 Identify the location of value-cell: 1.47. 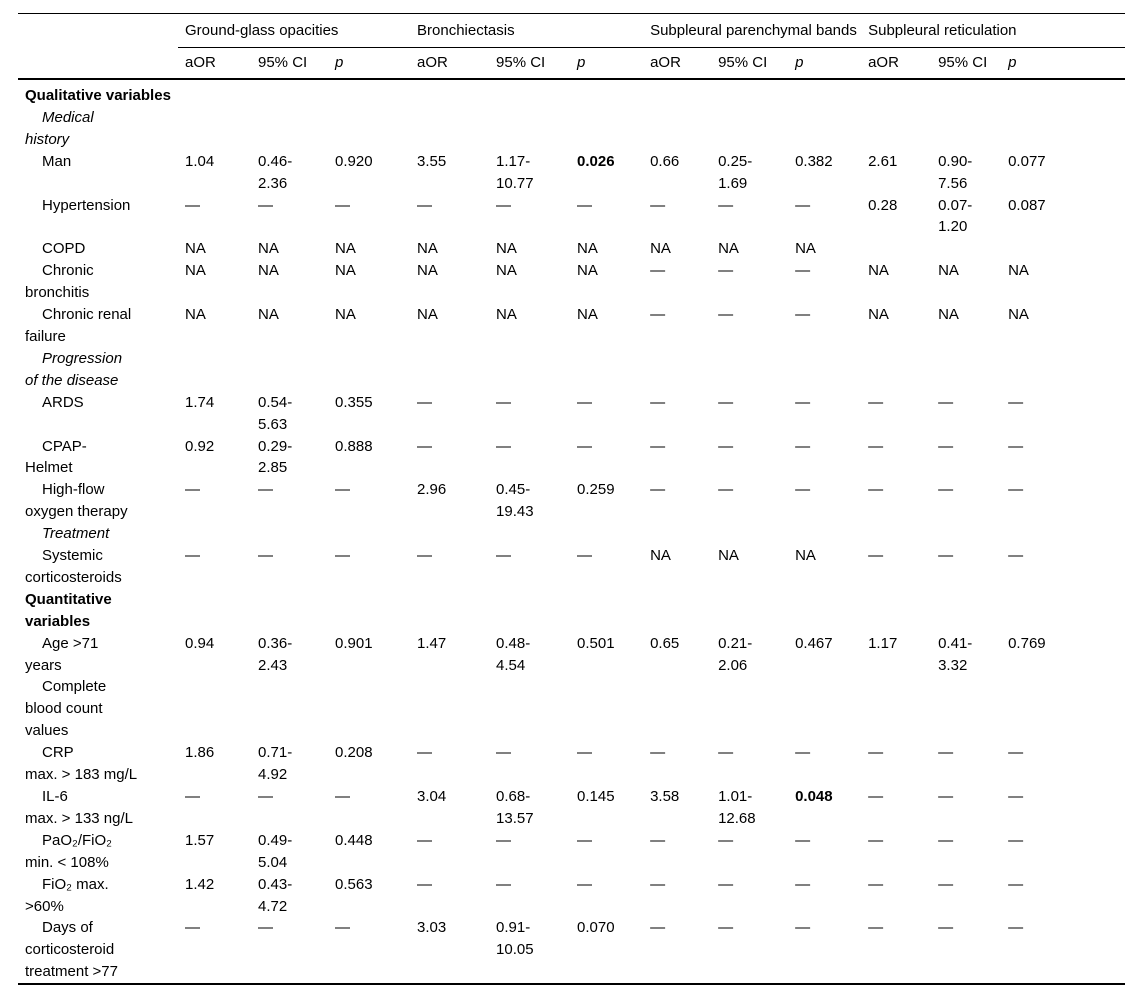
(432, 643).